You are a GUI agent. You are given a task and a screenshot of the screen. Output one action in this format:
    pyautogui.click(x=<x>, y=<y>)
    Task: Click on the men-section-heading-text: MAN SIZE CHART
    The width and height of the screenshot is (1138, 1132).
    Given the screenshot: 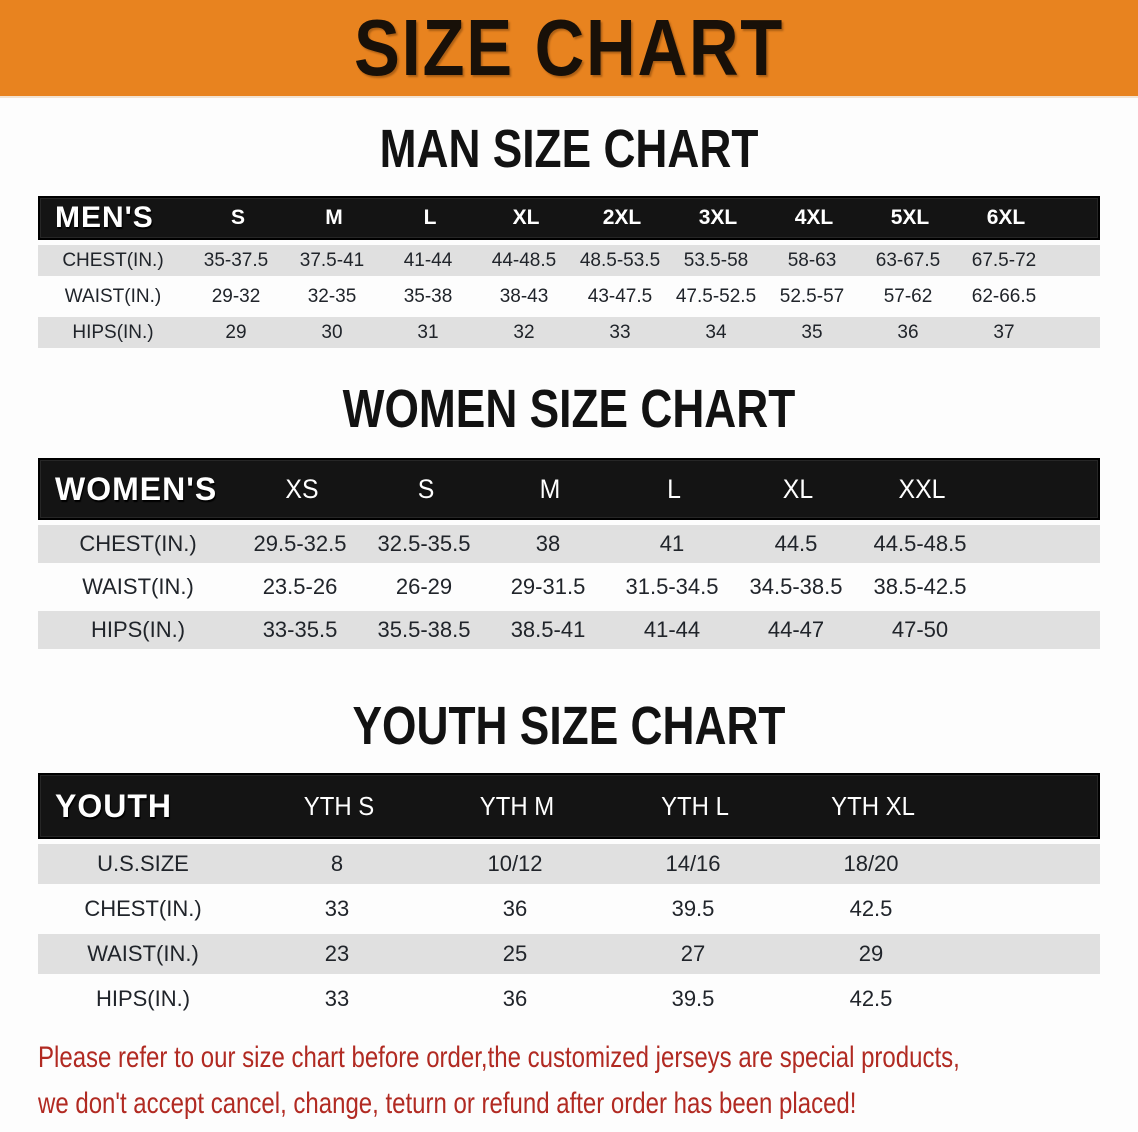 What is the action you would take?
    pyautogui.click(x=569, y=149)
    